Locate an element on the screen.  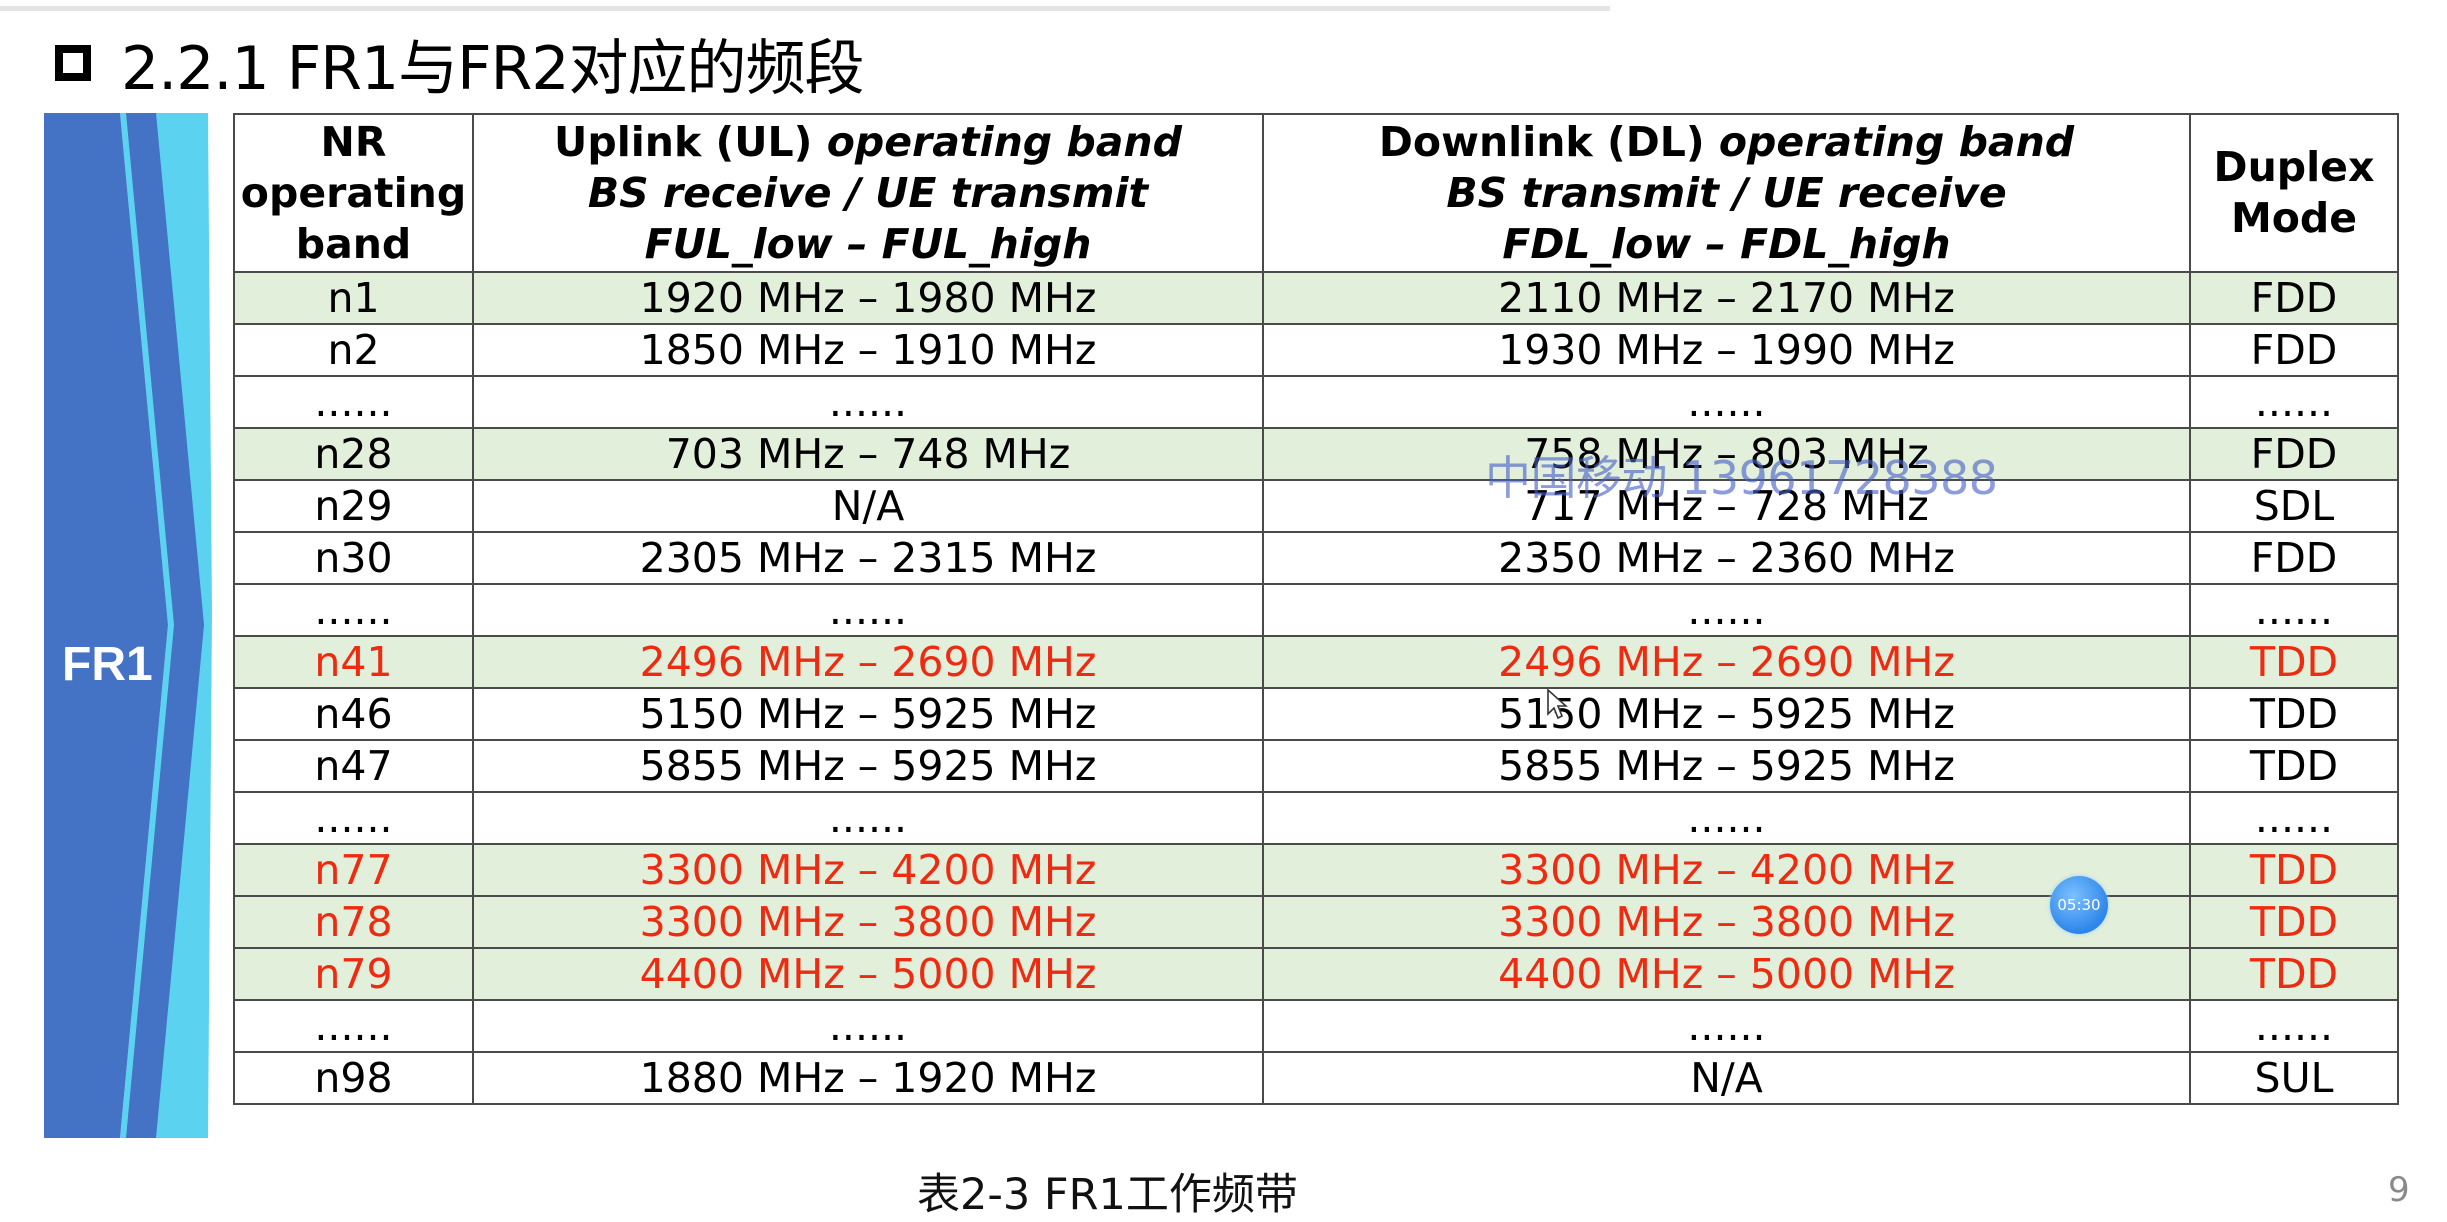
downlink-cell: N/A is located at coordinates (1726, 1078).